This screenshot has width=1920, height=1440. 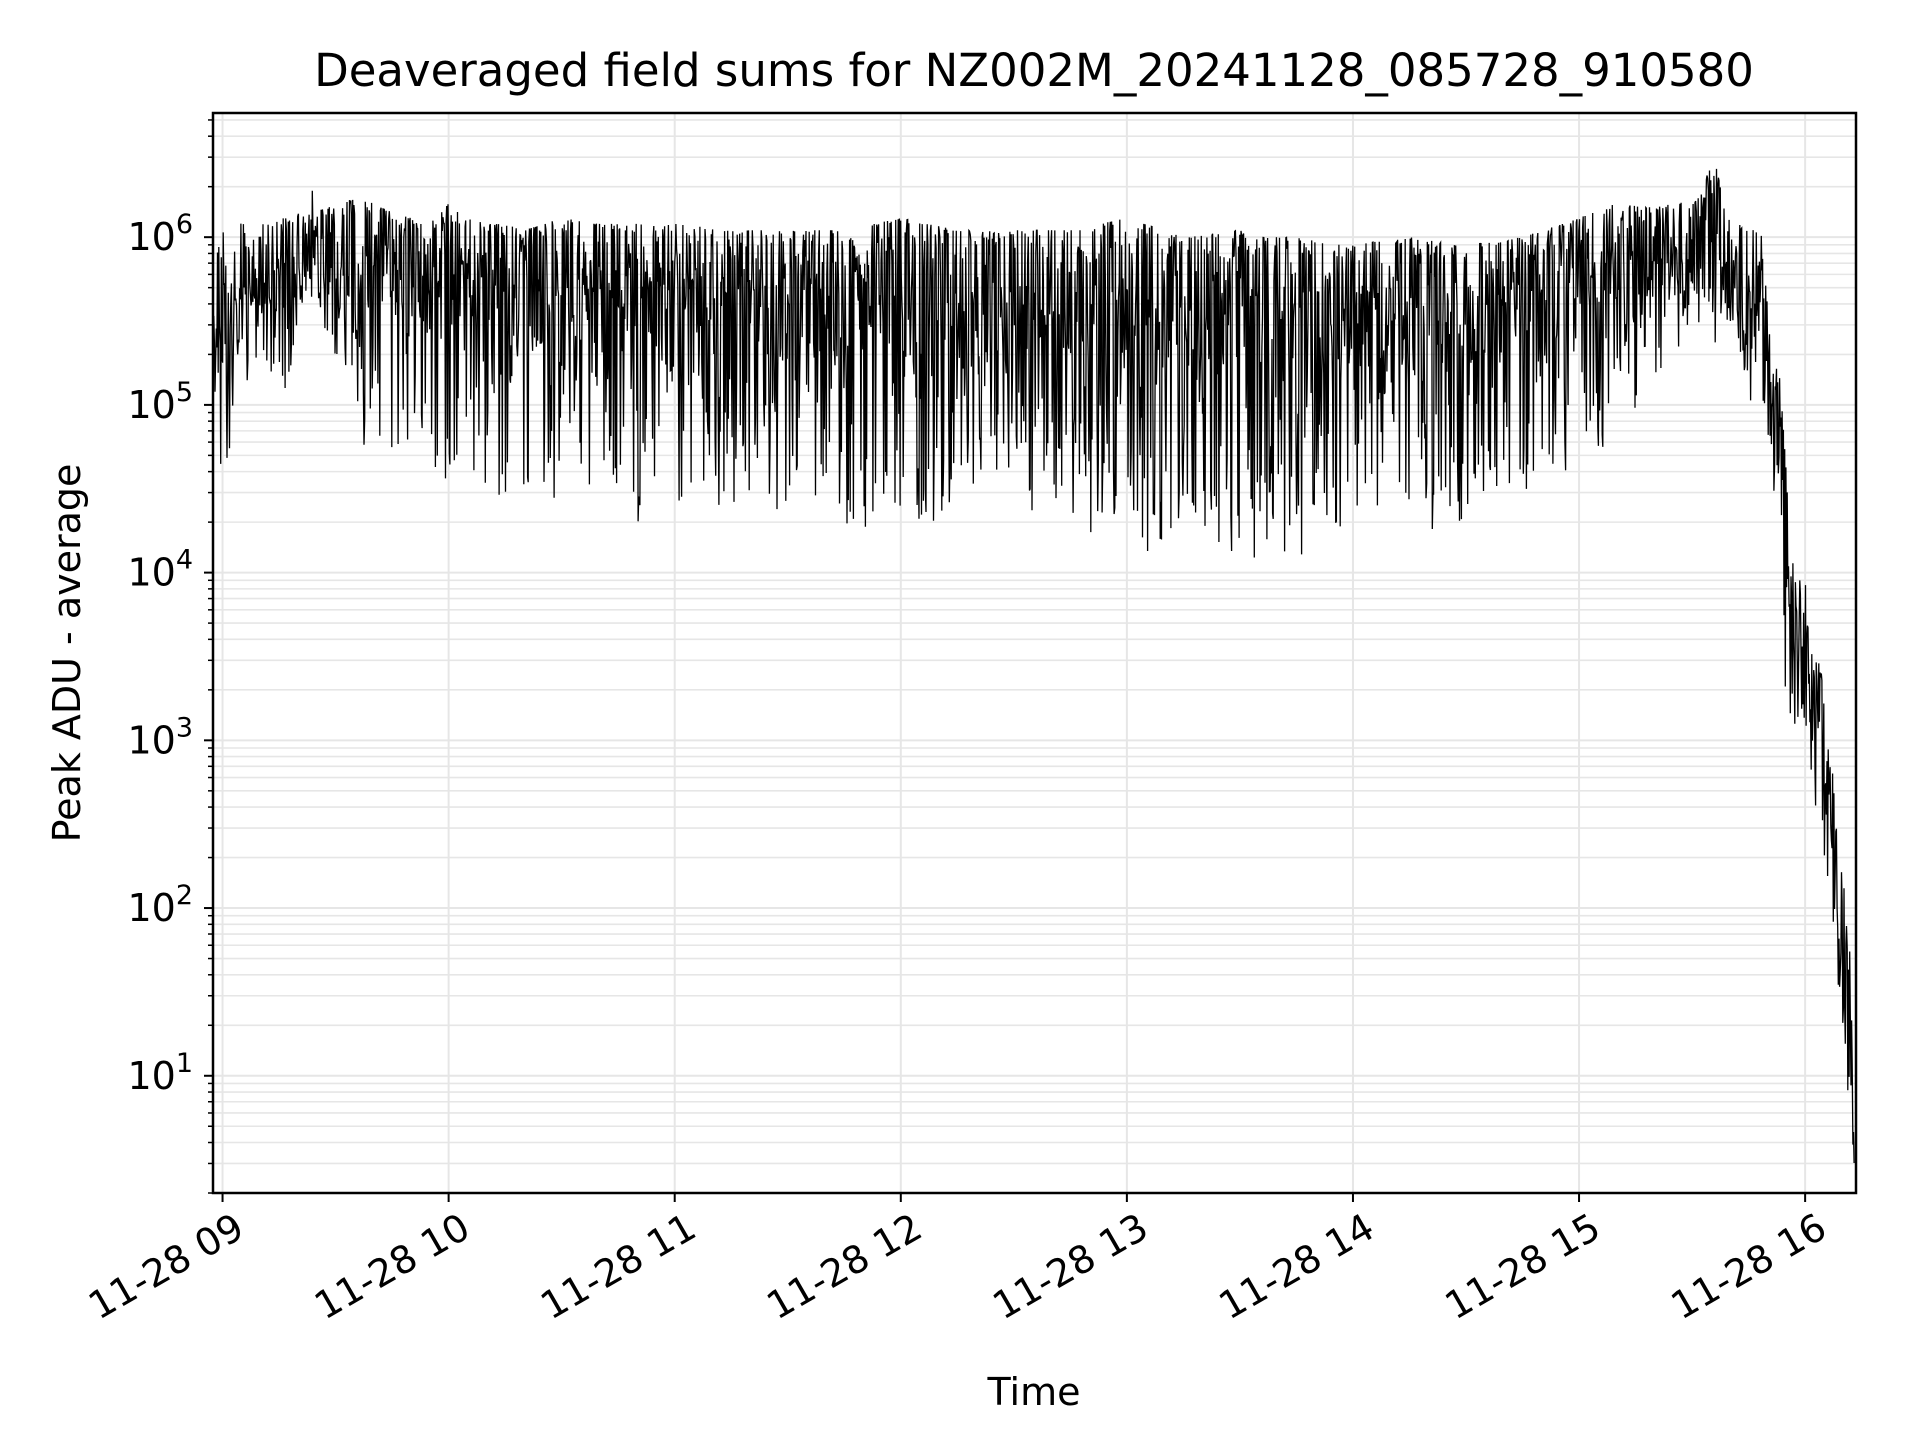 What do you see at coordinates (160, 570) in the screenshot?
I see `y-tick-label: 104` at bounding box center [160, 570].